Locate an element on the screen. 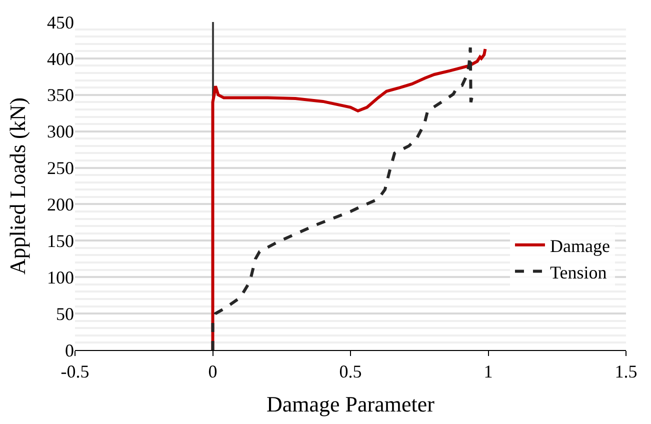  legend-label: Damage is located at coordinates (580, 246).